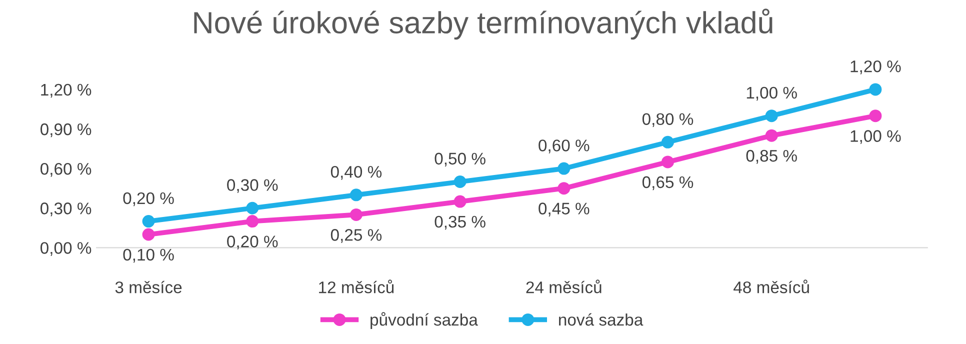  Describe the element at coordinates (668, 120) in the screenshot. I see `data-label: 0,80 %` at that location.